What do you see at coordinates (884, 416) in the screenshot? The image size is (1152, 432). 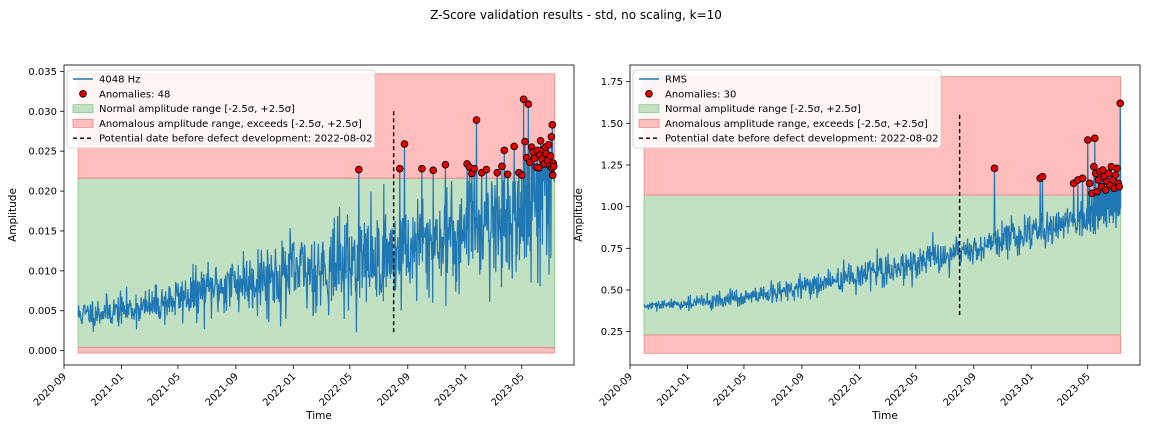 I see `x-axis-label-rms: Time` at bounding box center [884, 416].